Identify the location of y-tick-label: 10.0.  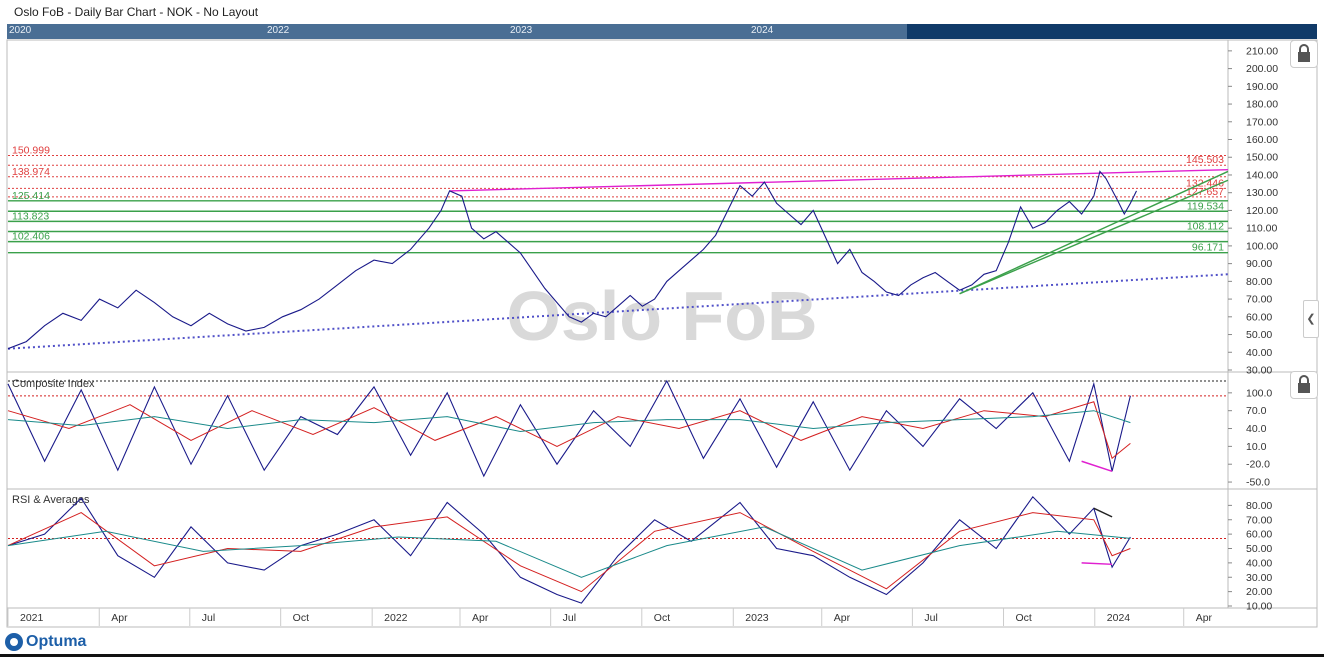
(1256, 447).